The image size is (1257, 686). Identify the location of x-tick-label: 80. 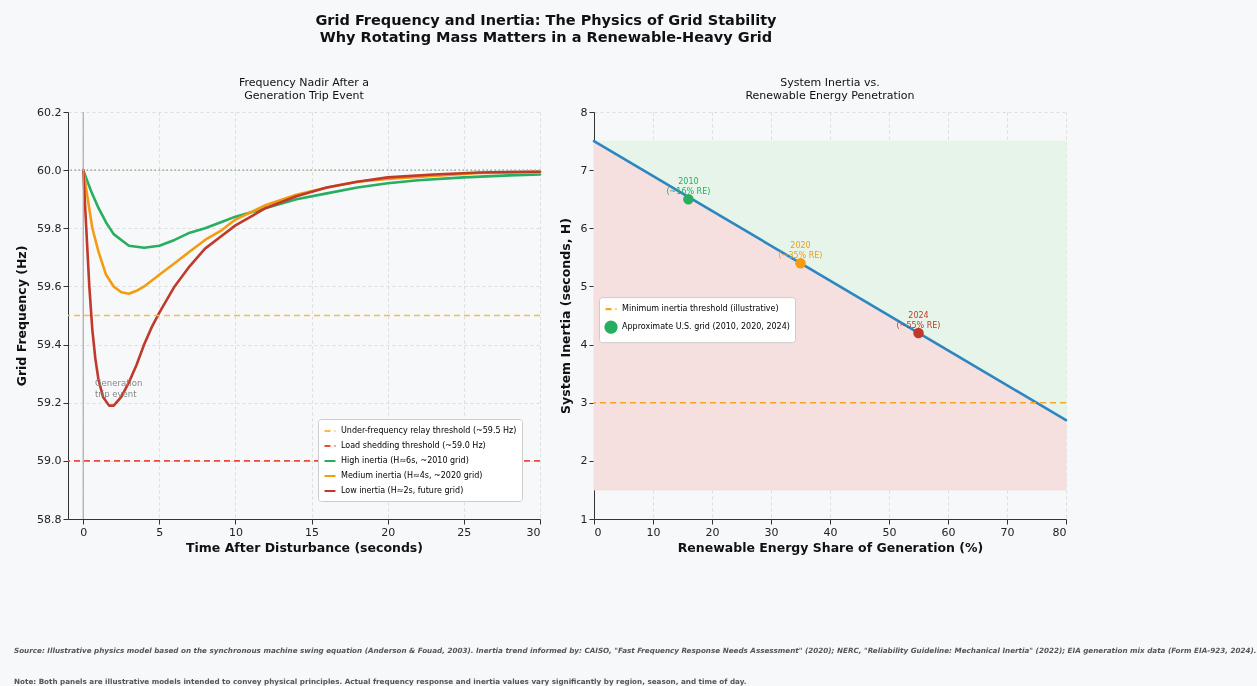
(1059, 532).